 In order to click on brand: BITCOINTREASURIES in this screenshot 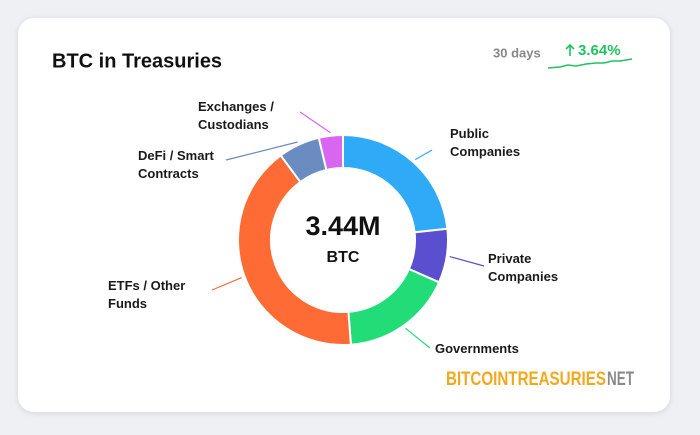, I will do `click(526, 379)`.